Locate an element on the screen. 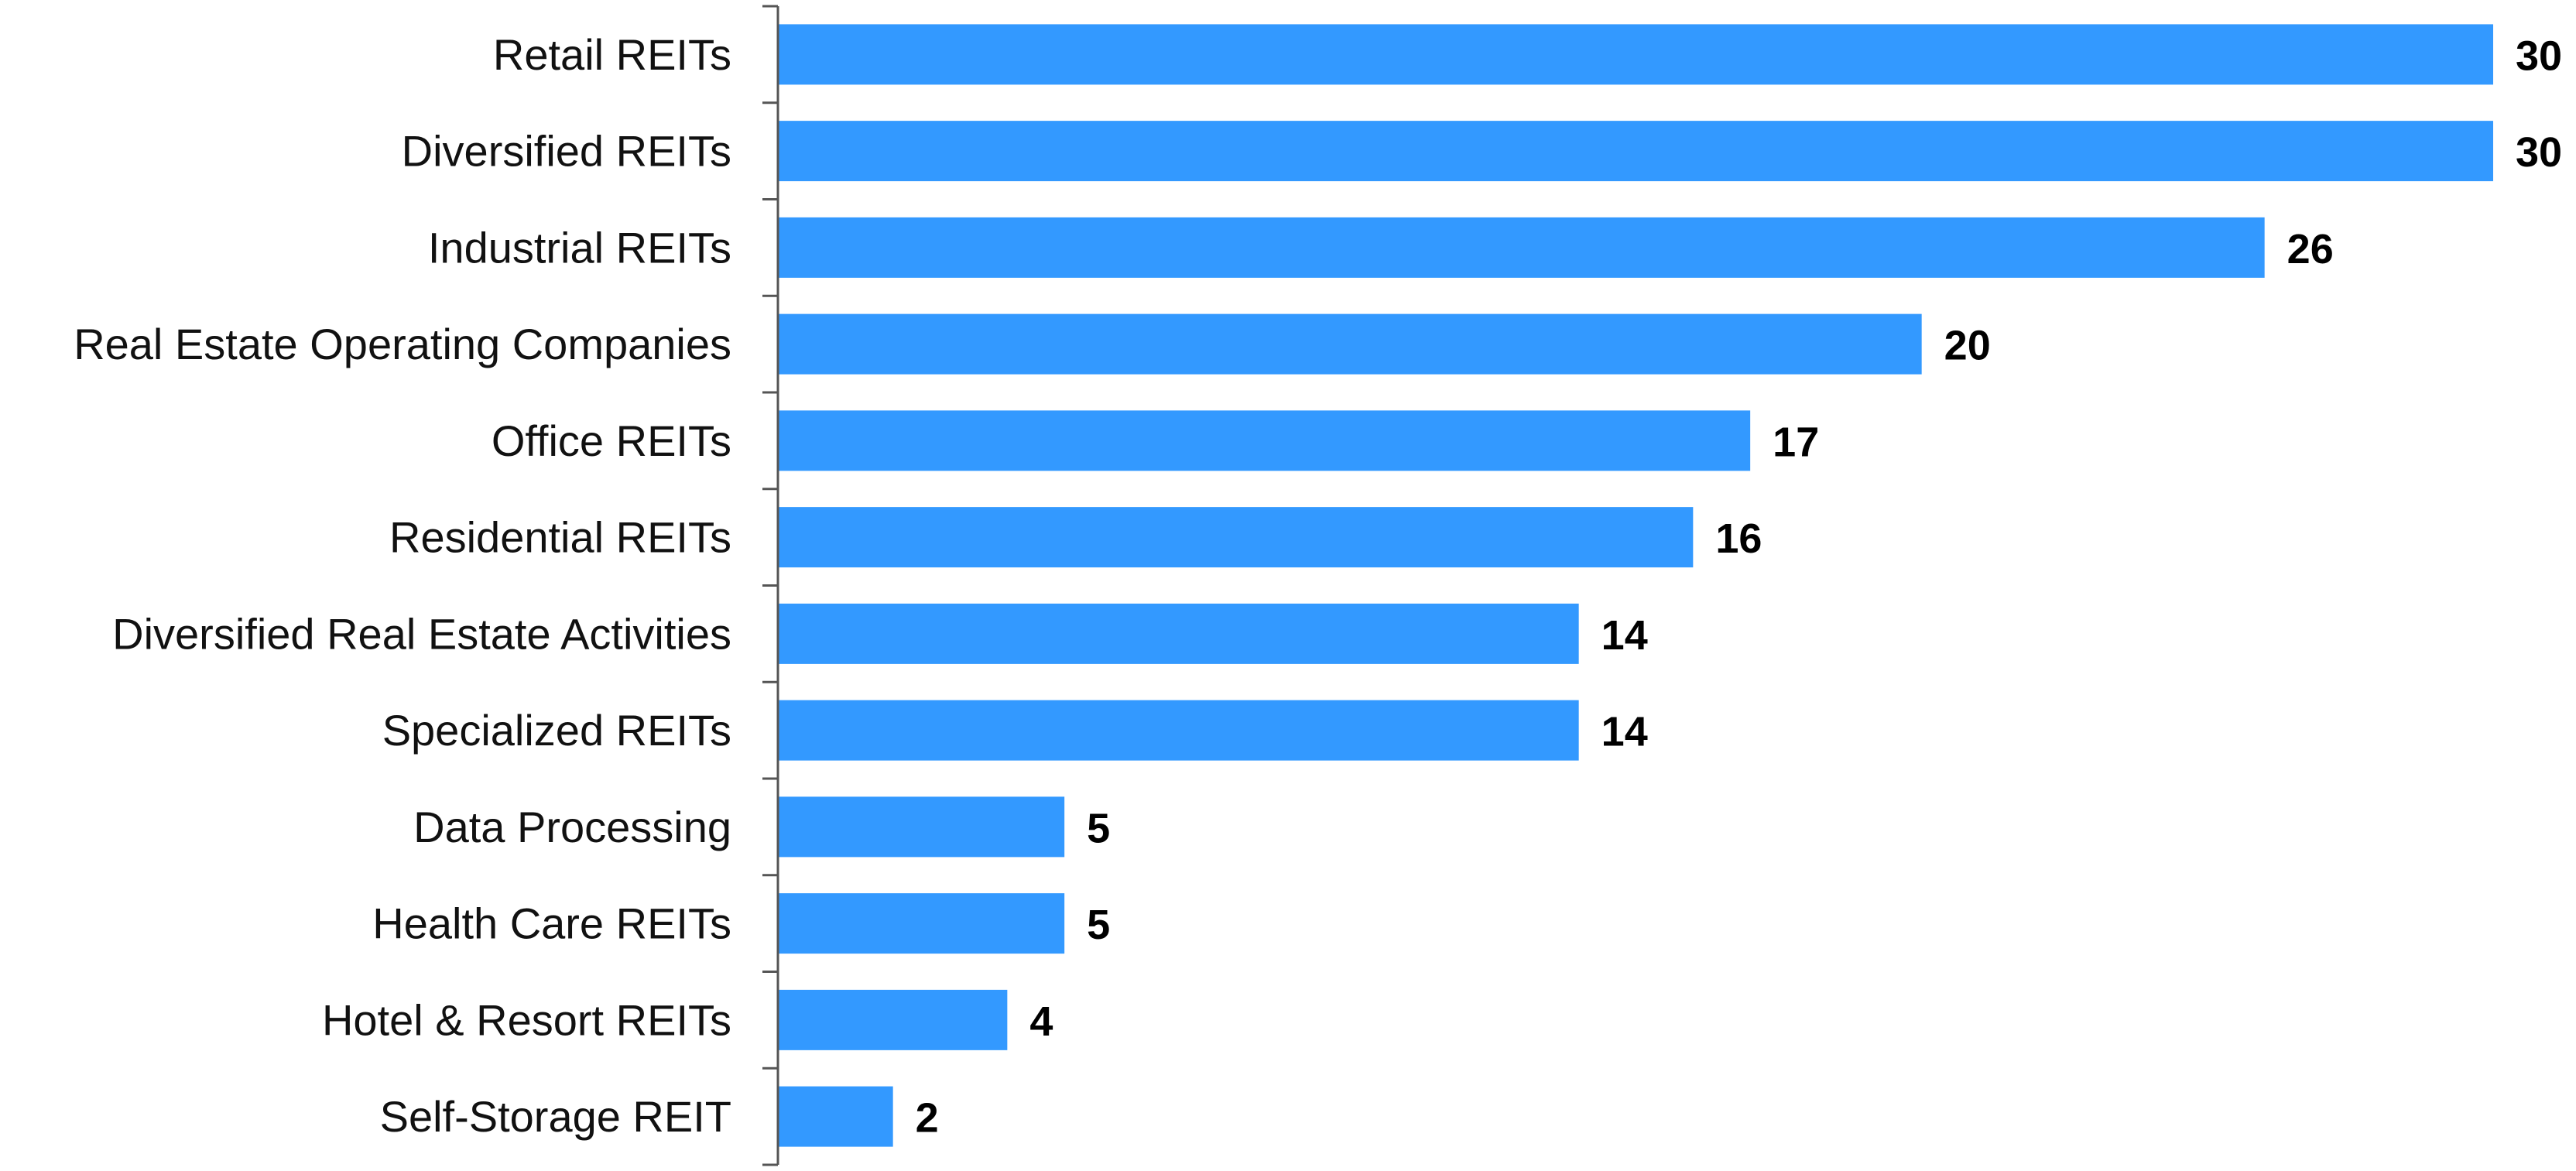 The image size is (2576, 1171). category-label-hotel-and-resort-reits: Hotel & Resort REITs is located at coordinates (527, 1019).